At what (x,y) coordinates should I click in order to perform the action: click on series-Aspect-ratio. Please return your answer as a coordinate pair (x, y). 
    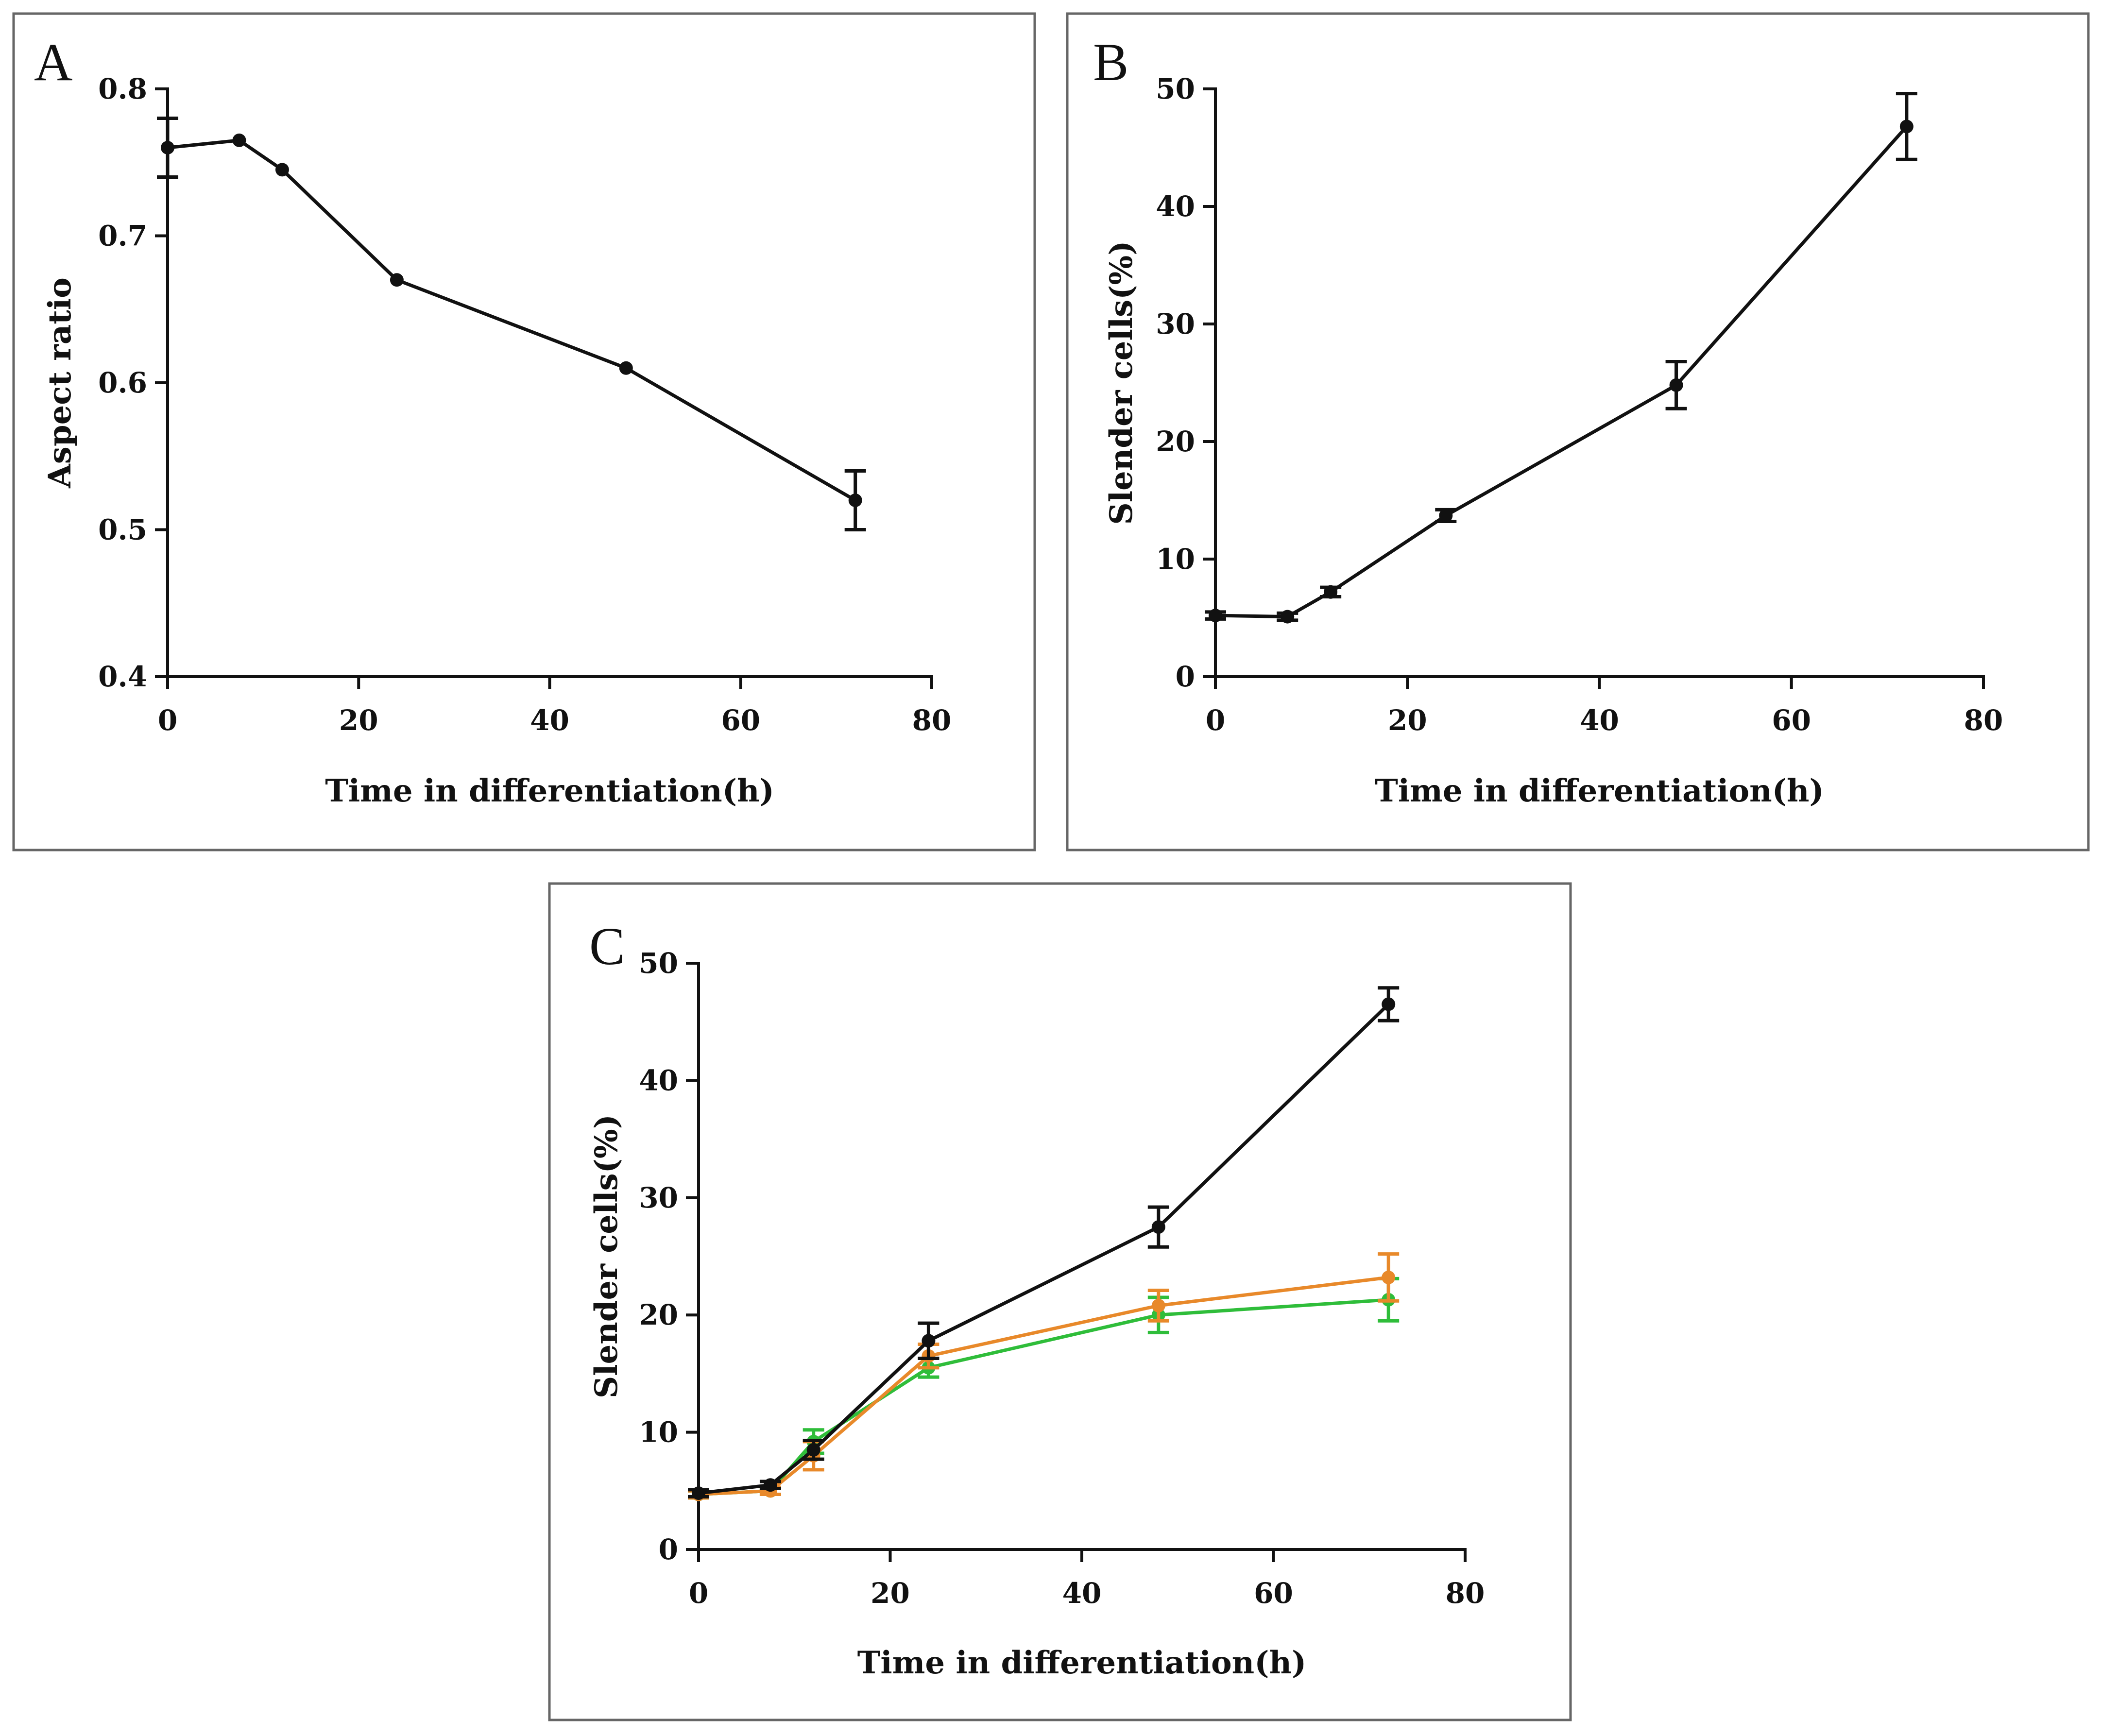
    Looking at the image, I should click on (511, 324).